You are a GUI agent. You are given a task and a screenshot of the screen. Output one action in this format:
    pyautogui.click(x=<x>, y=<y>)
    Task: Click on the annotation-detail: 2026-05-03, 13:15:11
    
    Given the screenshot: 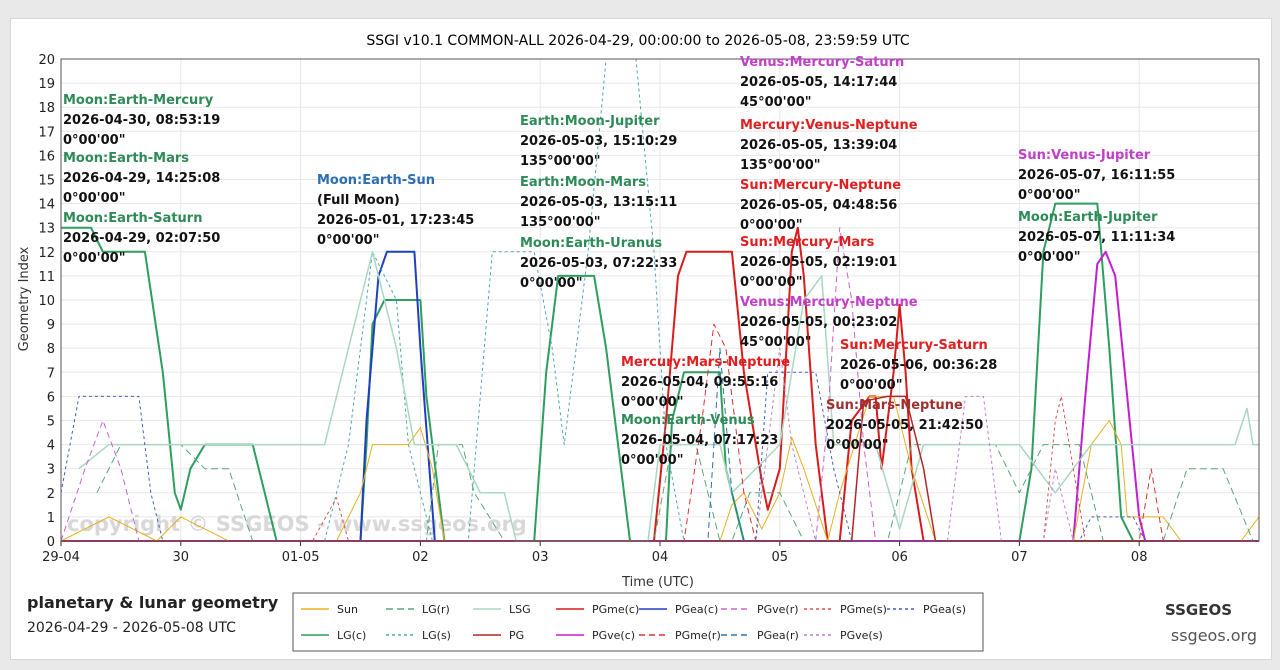 What is the action you would take?
    pyautogui.click(x=598, y=202)
    